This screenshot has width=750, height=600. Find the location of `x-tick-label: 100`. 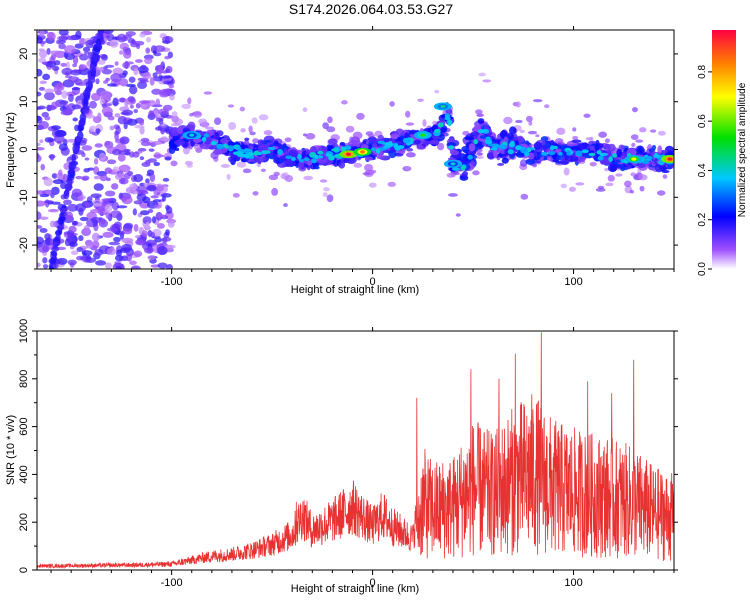

x-tick-label: 100 is located at coordinates (573, 583).